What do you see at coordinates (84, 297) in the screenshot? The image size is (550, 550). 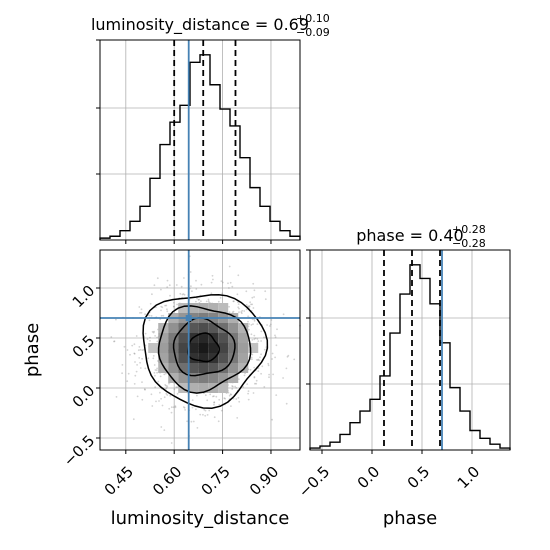 I see `joint-y-tick-label-3: 1.0` at bounding box center [84, 297].